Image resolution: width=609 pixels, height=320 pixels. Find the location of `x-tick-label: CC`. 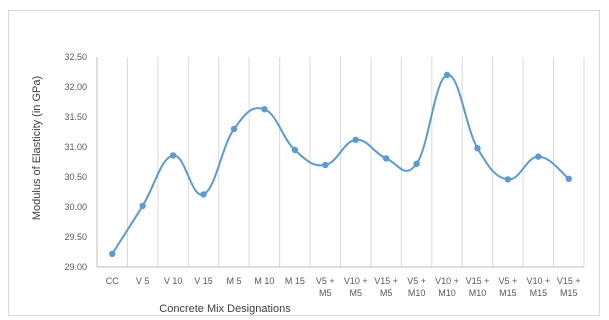

x-tick-label: CC is located at coordinates (112, 281).